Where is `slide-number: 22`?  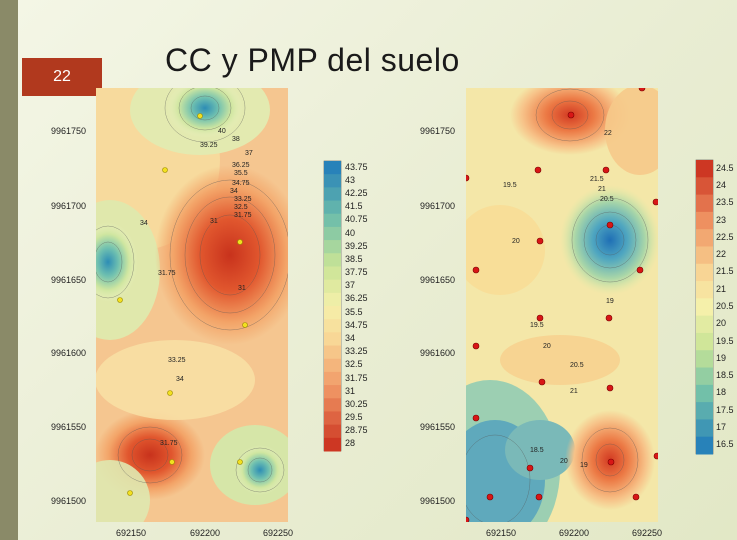
slide-number: 22 is located at coordinates (62, 77).